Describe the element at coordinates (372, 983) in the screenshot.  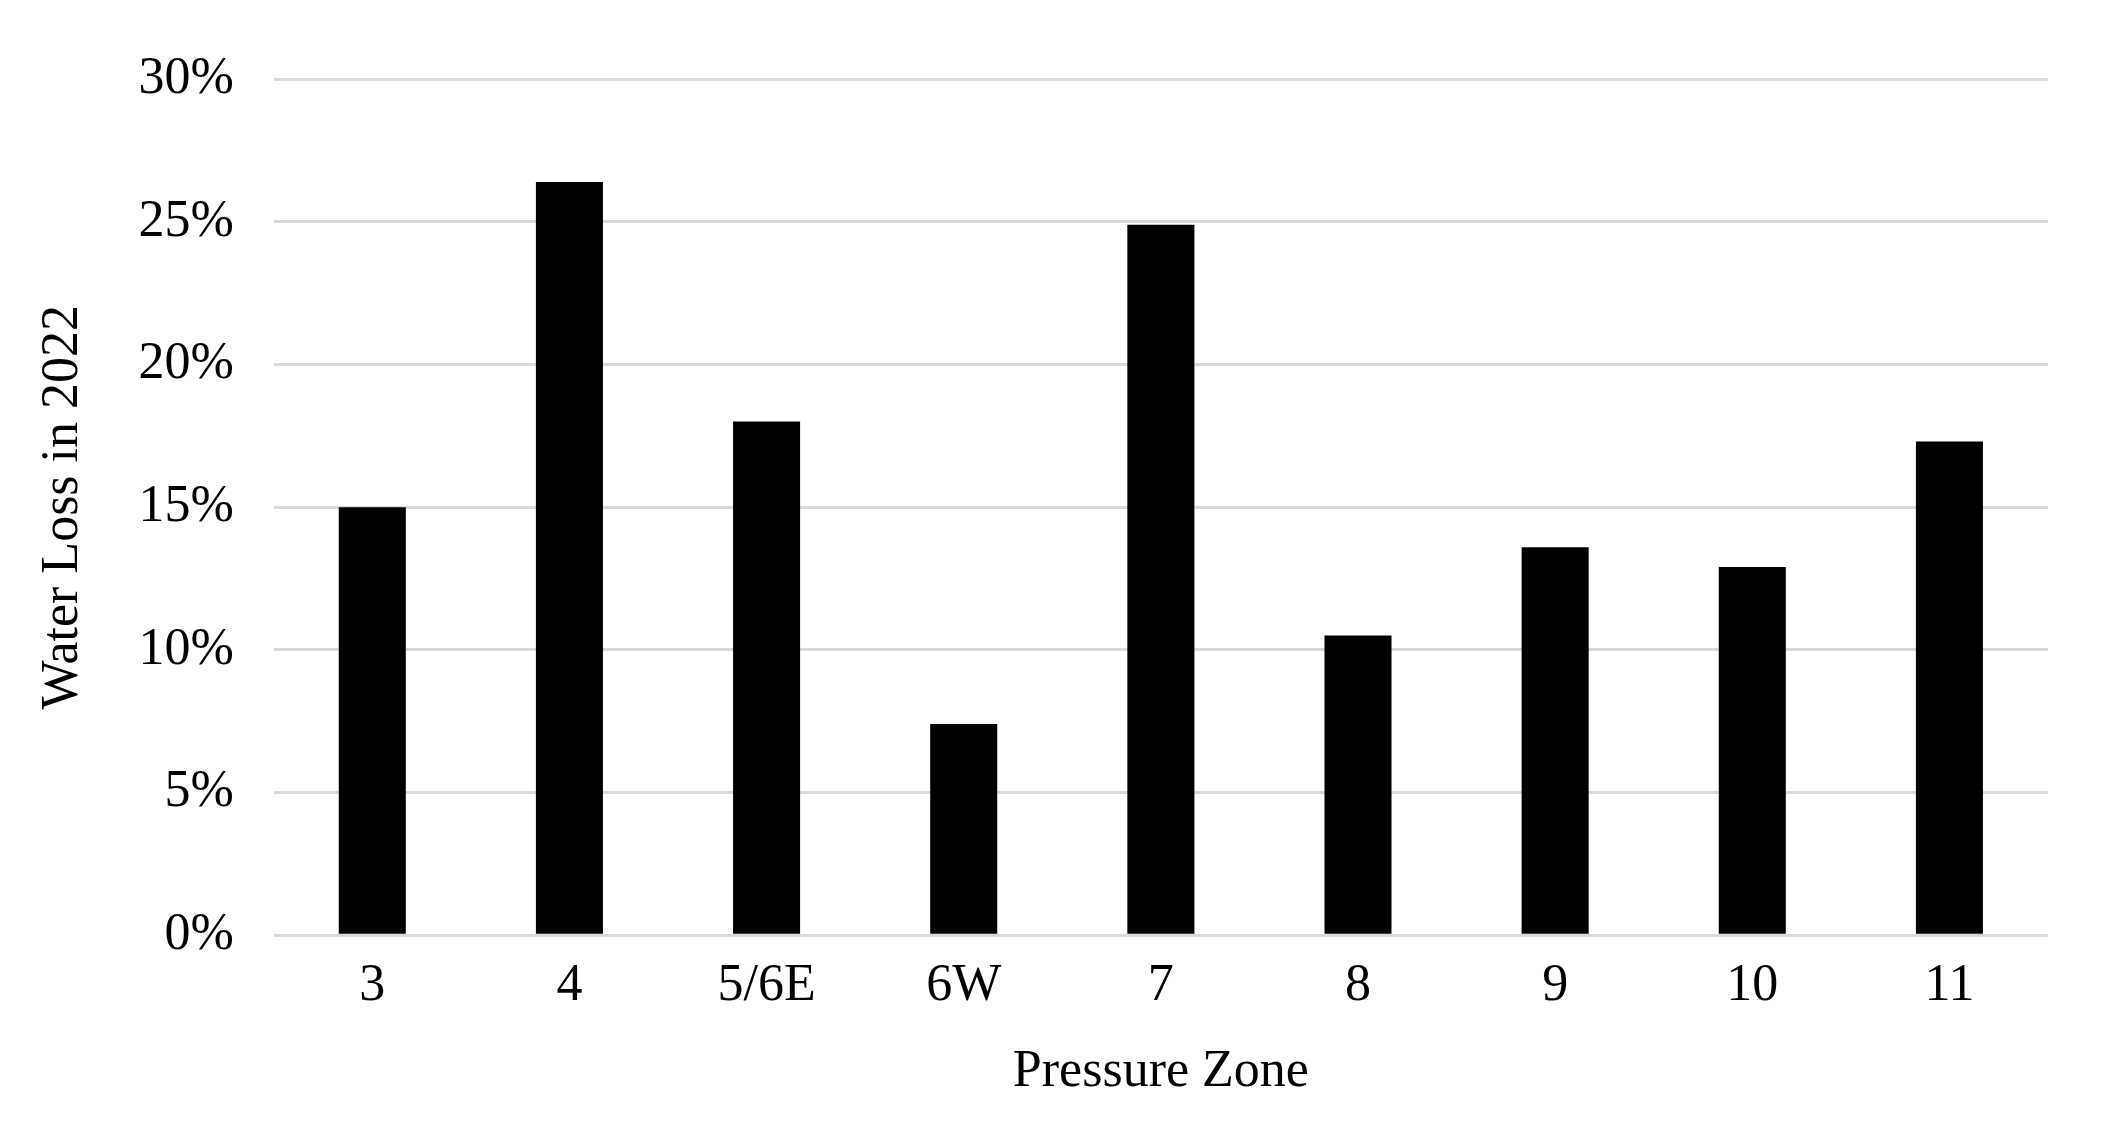
I see `x-tick-label: 3` at that location.